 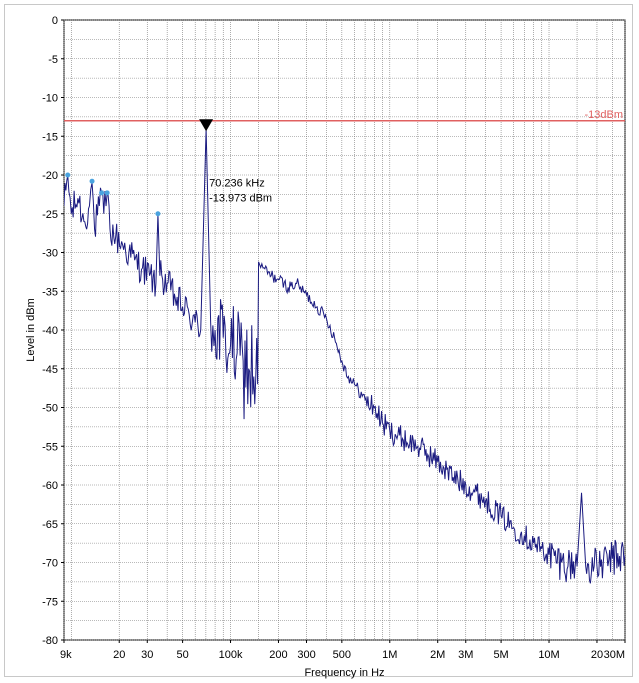 I want to click on y-tick-label: -70, so click(x=50, y=564).